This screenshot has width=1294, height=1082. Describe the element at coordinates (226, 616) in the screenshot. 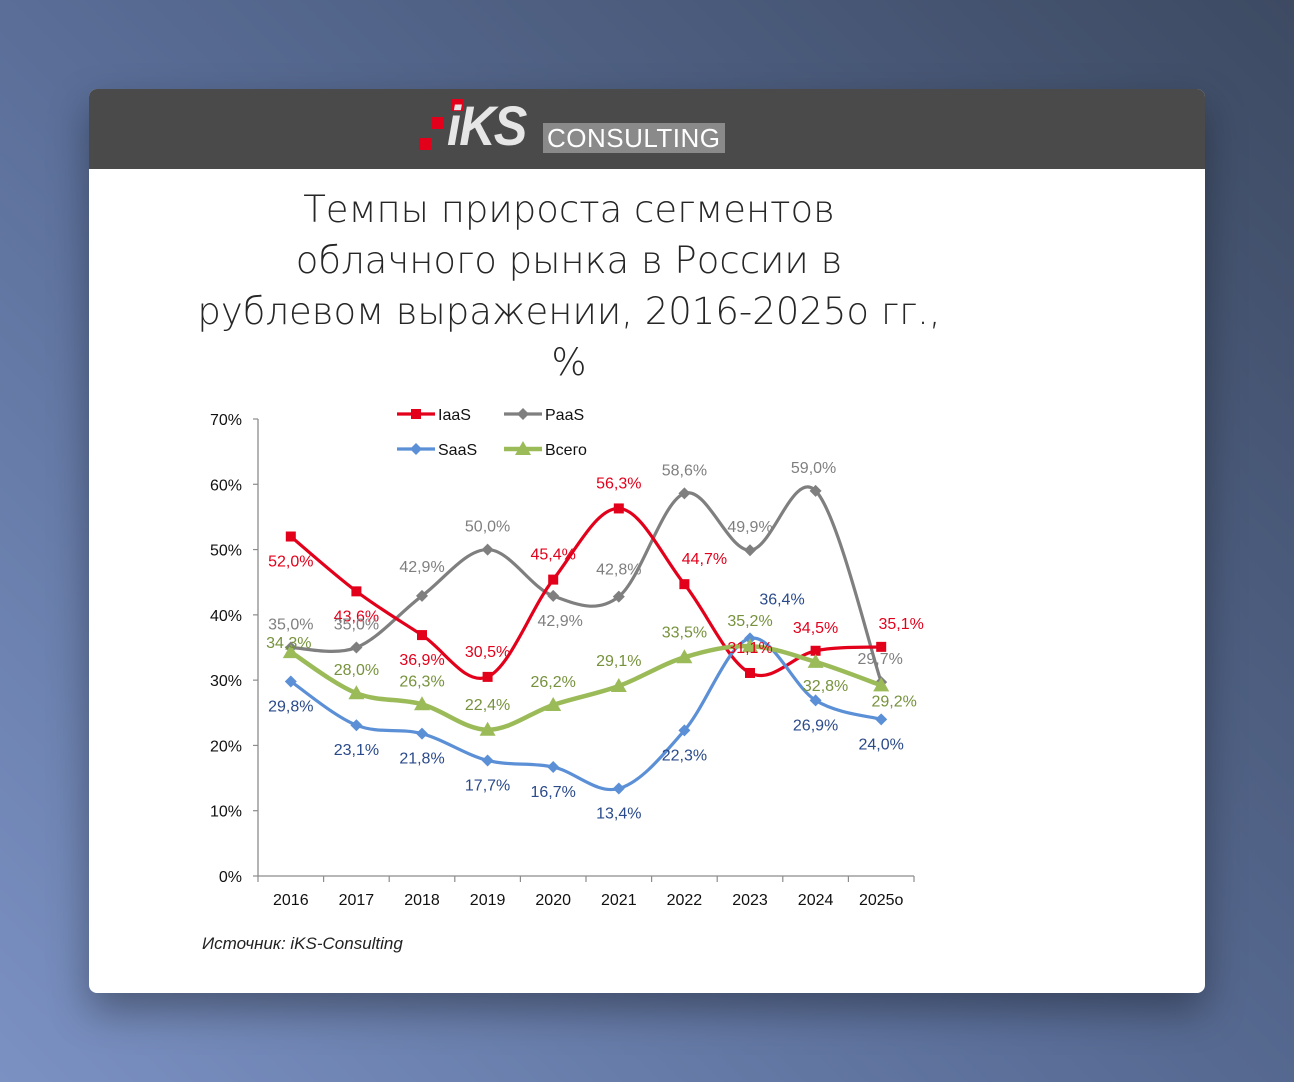

I see `y-tick-label: 40%` at that location.